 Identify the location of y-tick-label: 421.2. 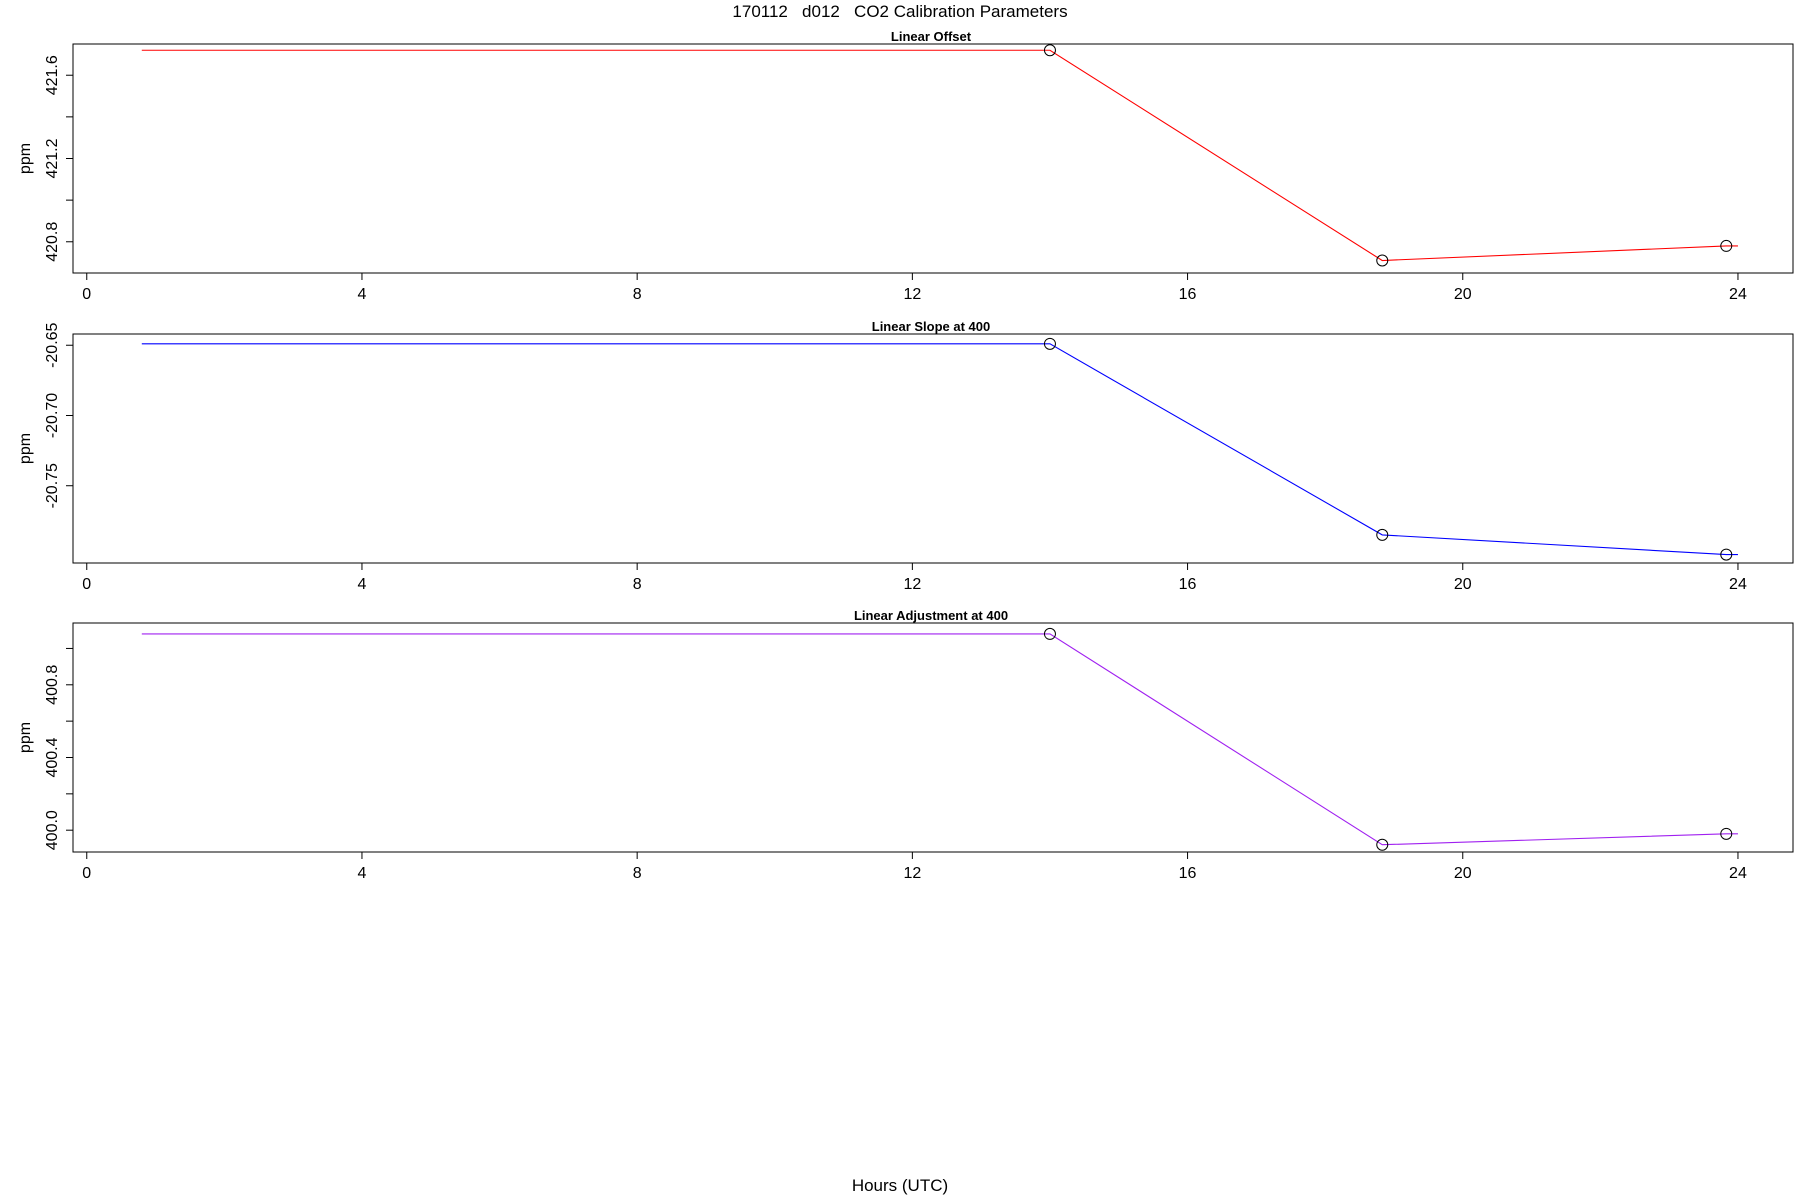
(52, 158).